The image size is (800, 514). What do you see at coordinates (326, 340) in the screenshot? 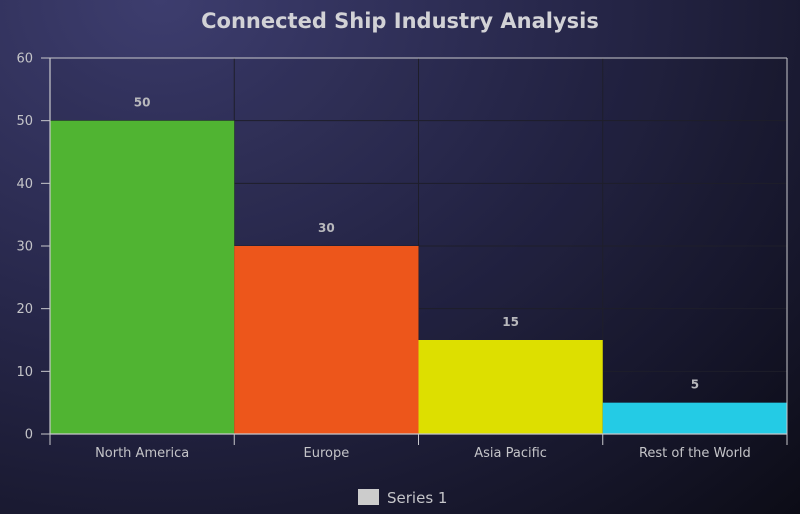
I see `bar-europe` at bounding box center [326, 340].